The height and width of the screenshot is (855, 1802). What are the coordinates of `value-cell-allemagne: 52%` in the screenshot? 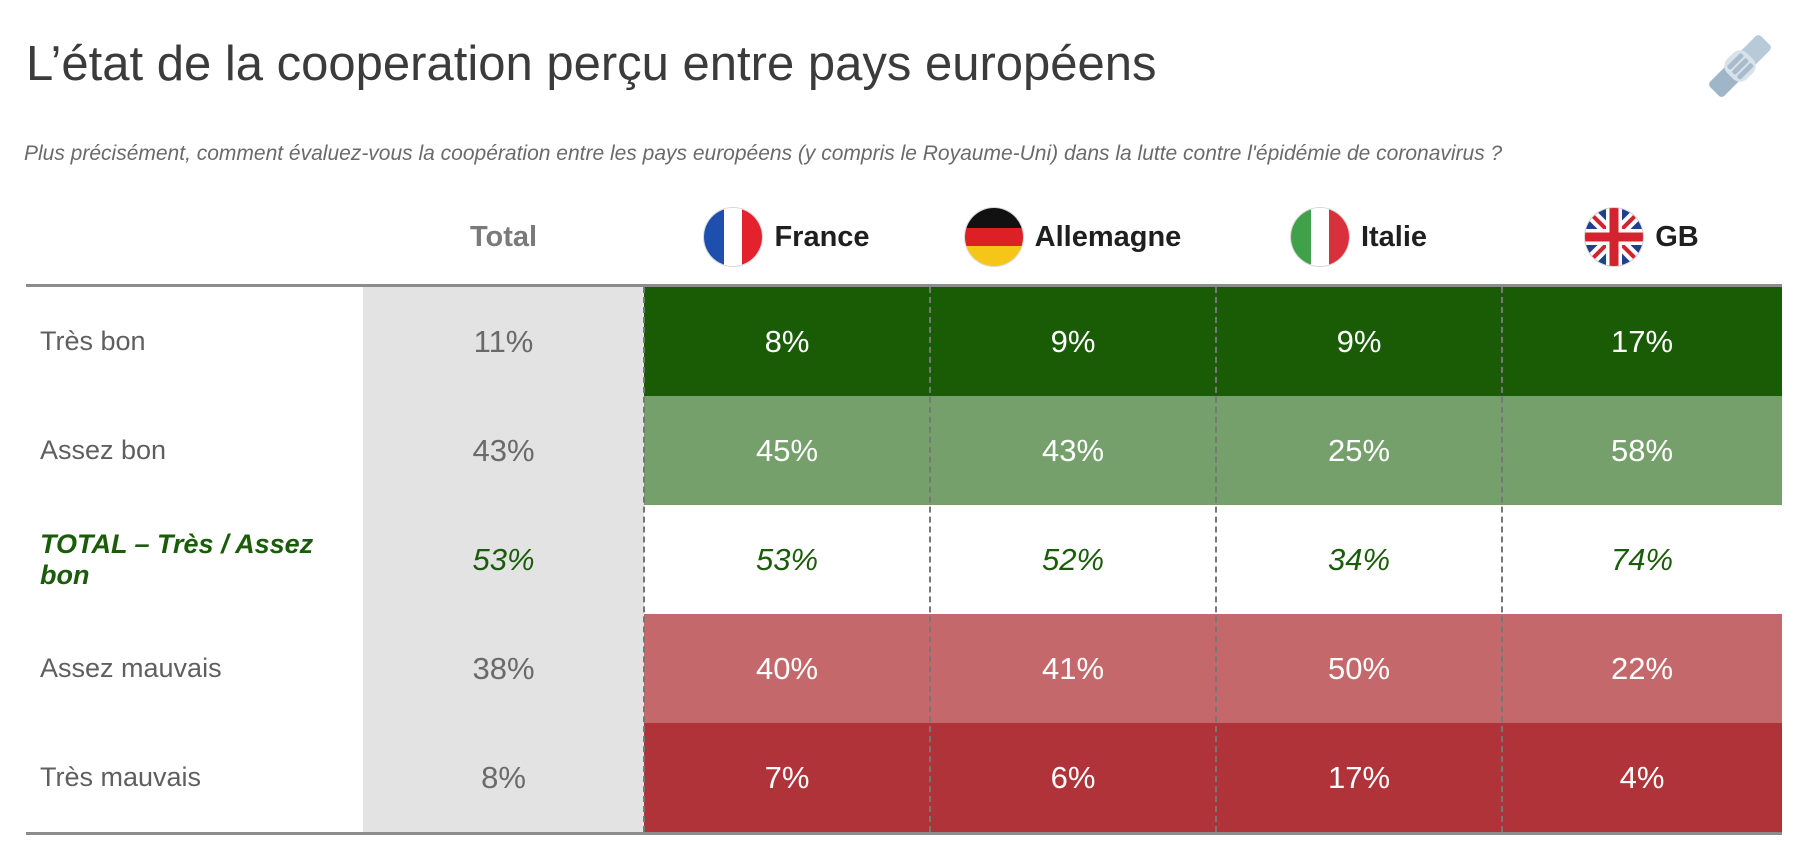 It's located at (1073, 559).